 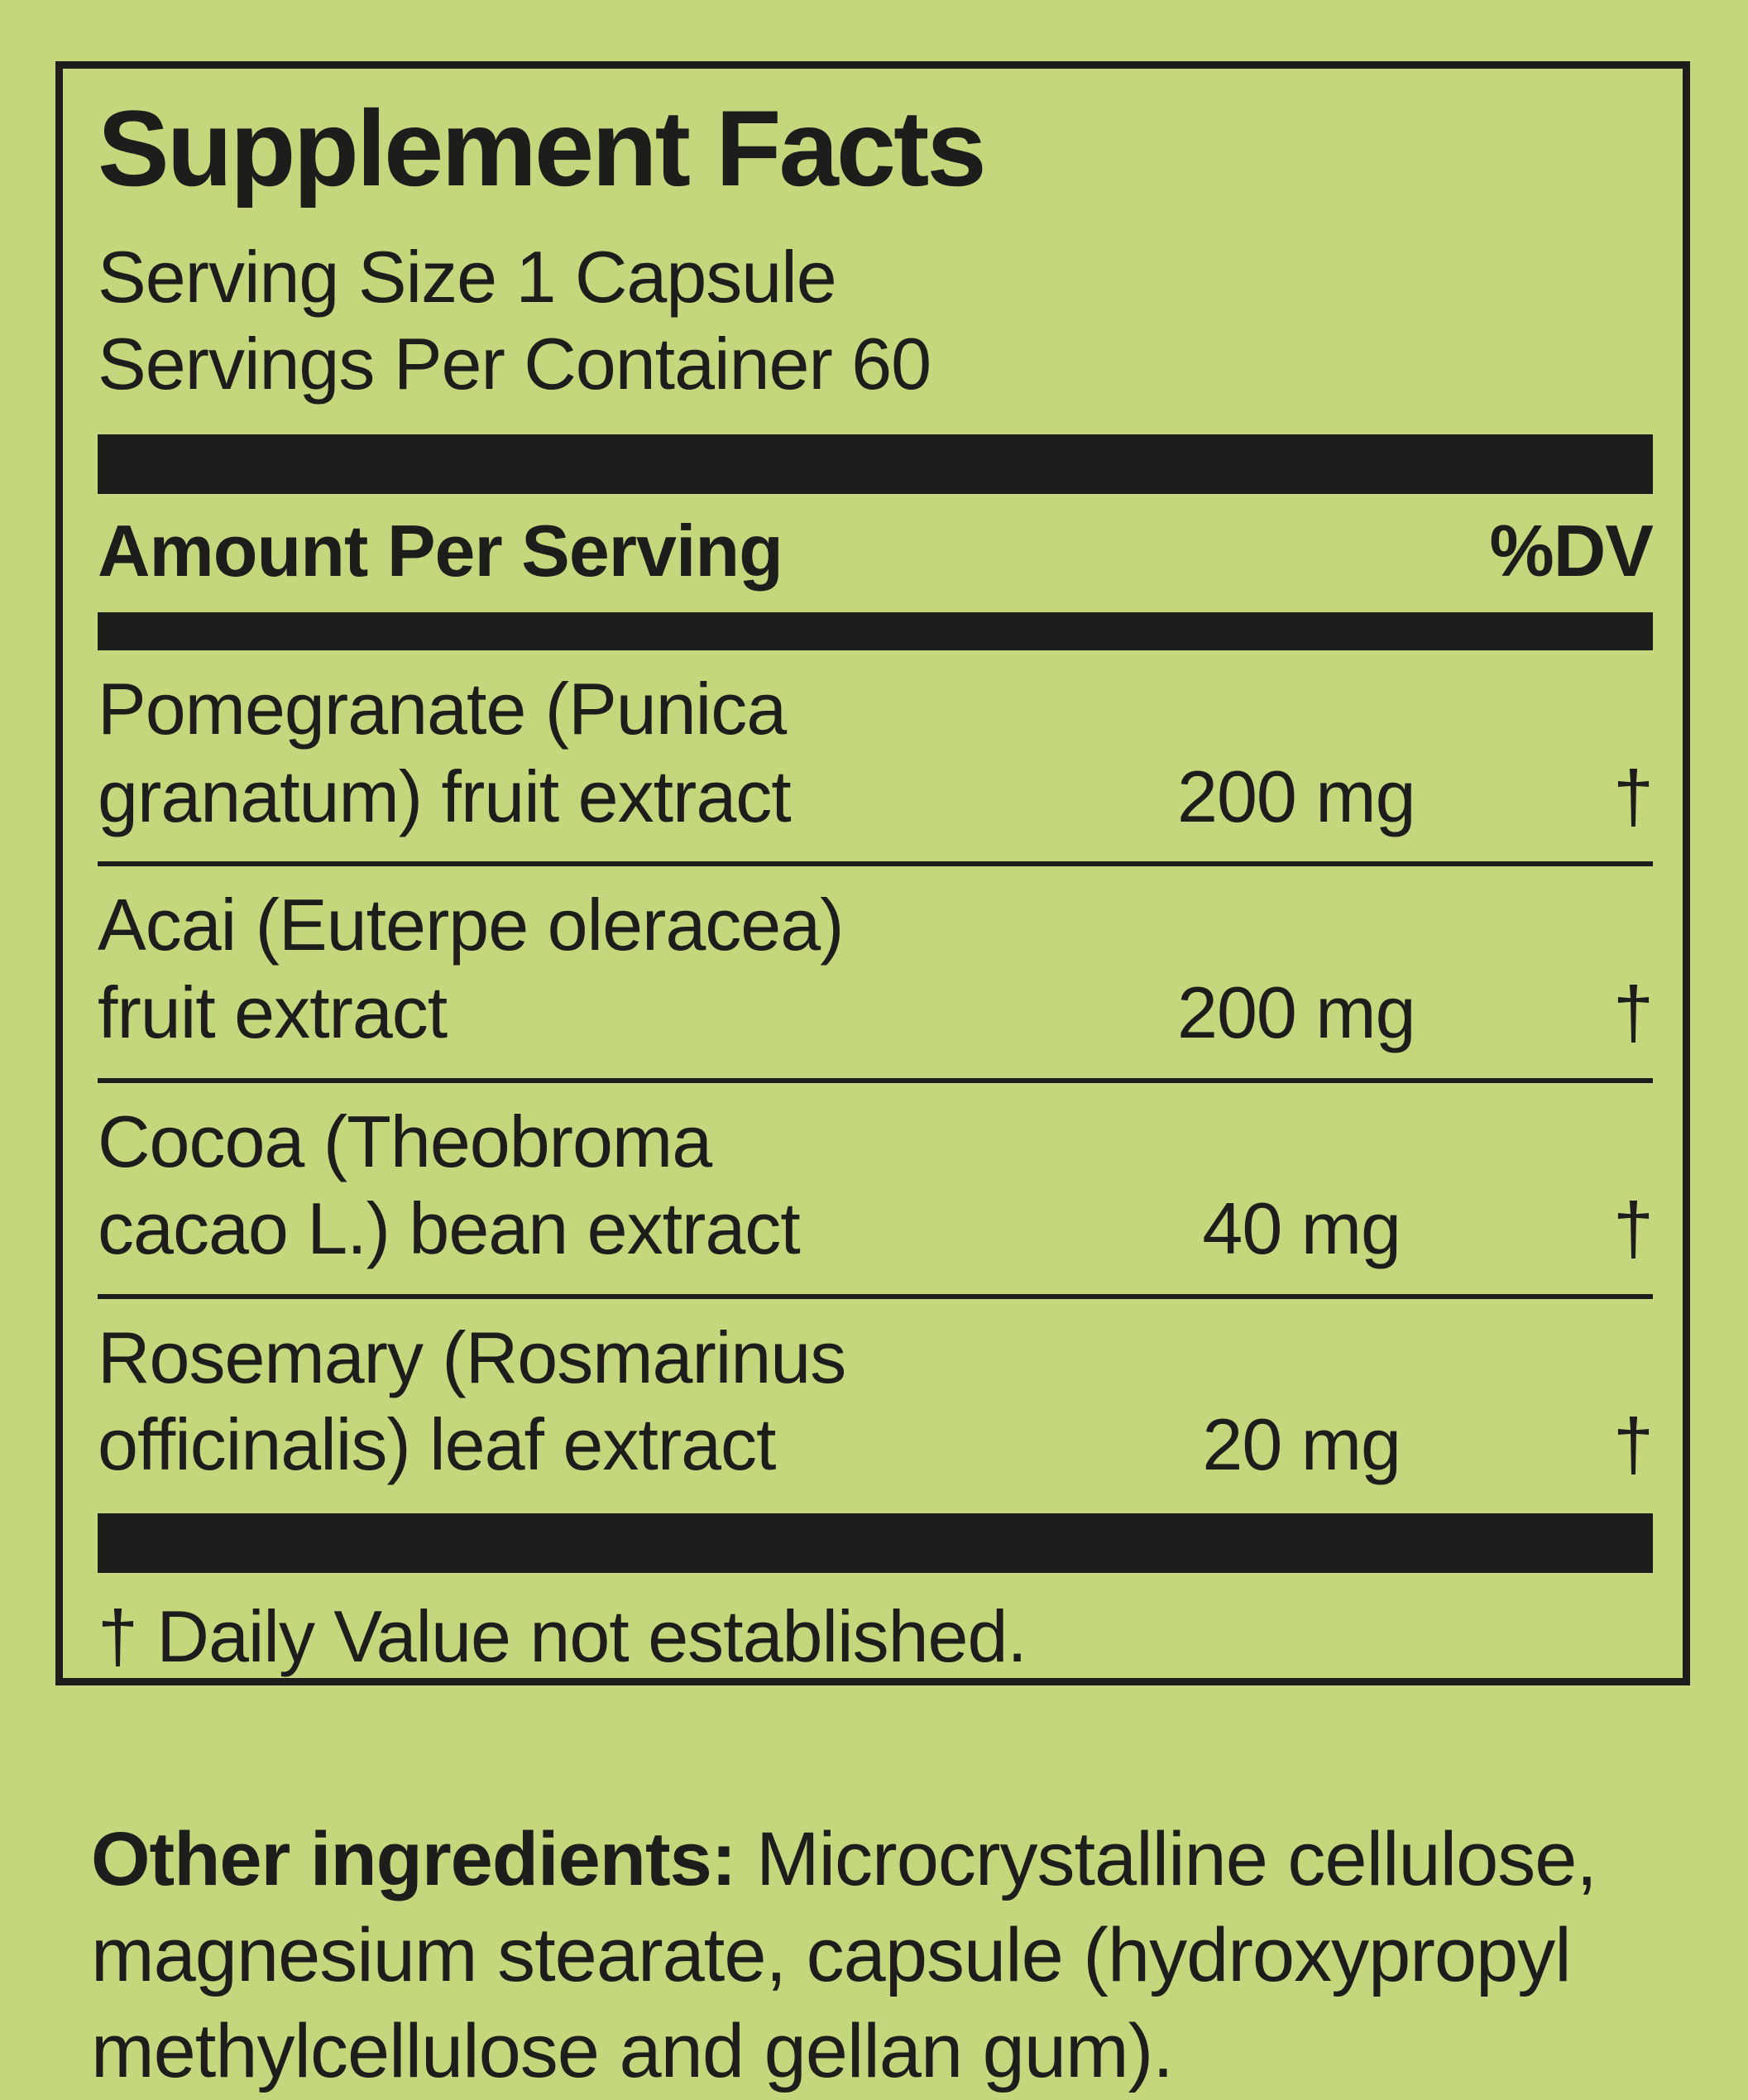 I want to click on percent-dv-label: %DV, so click(x=1571, y=550).